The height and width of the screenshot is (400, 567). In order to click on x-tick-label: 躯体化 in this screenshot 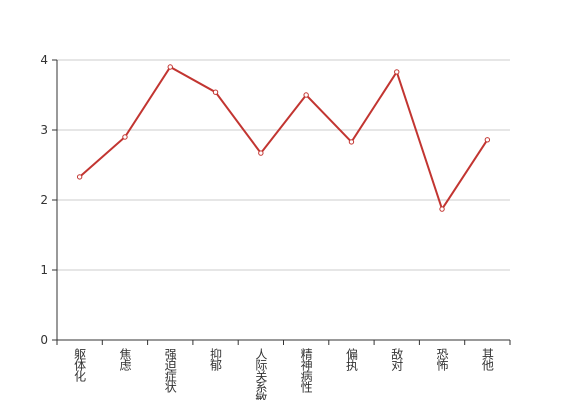, I will do `click(80, 365)`.